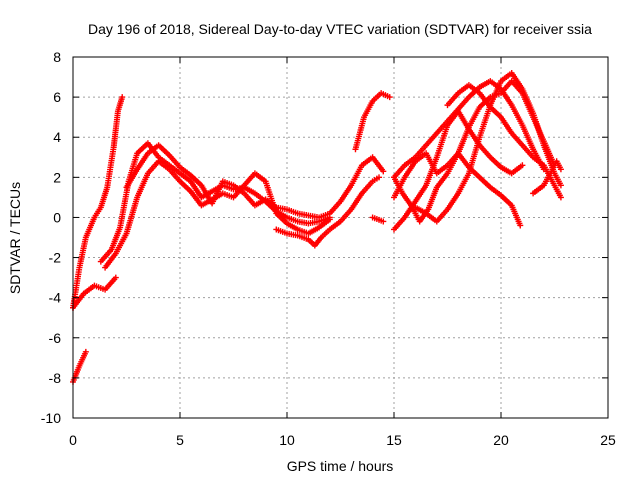  I want to click on x-tick-label: 25, so click(608, 440).